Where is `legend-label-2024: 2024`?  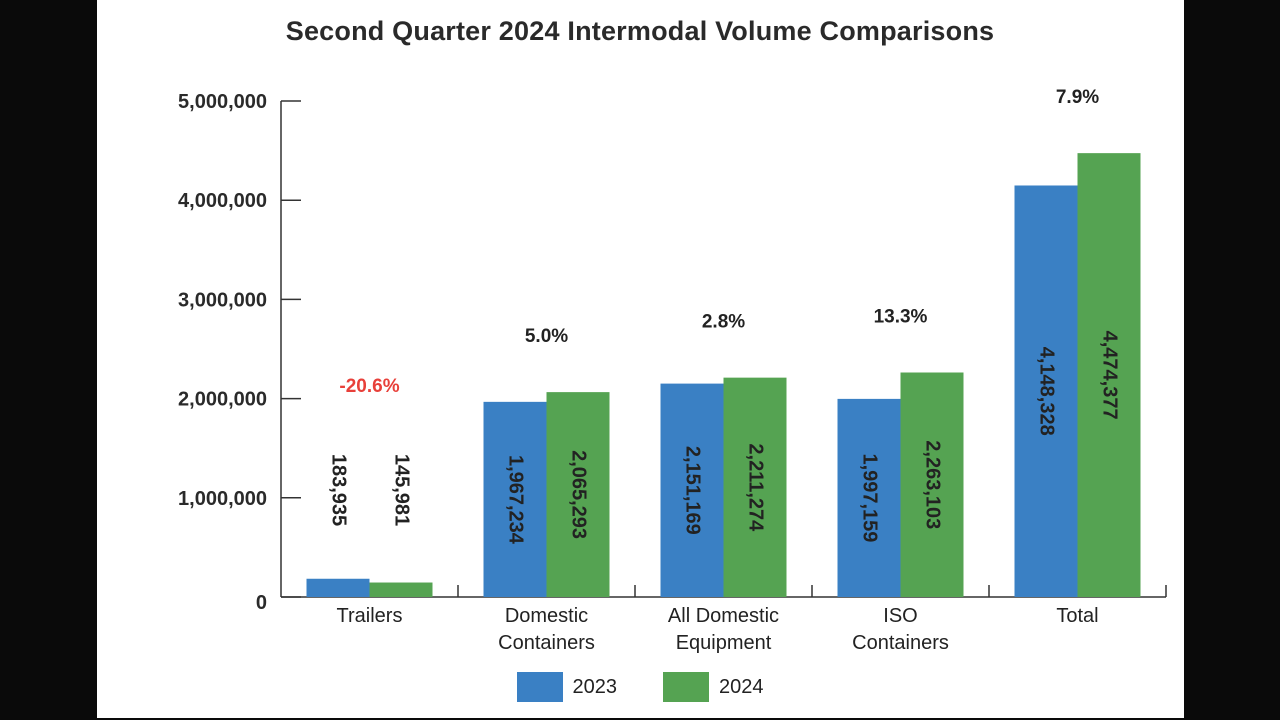 legend-label-2024: 2024 is located at coordinates (741, 686).